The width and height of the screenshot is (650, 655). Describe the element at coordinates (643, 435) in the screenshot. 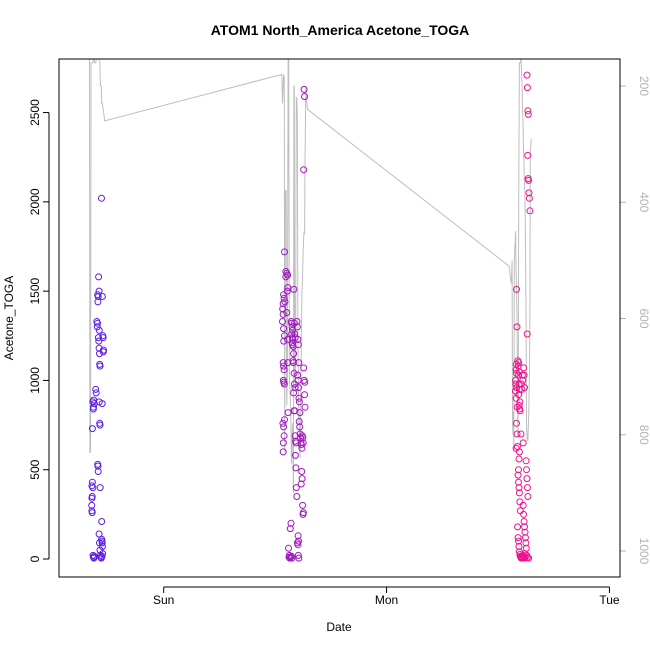

I see `y2-tick-label: 800` at that location.